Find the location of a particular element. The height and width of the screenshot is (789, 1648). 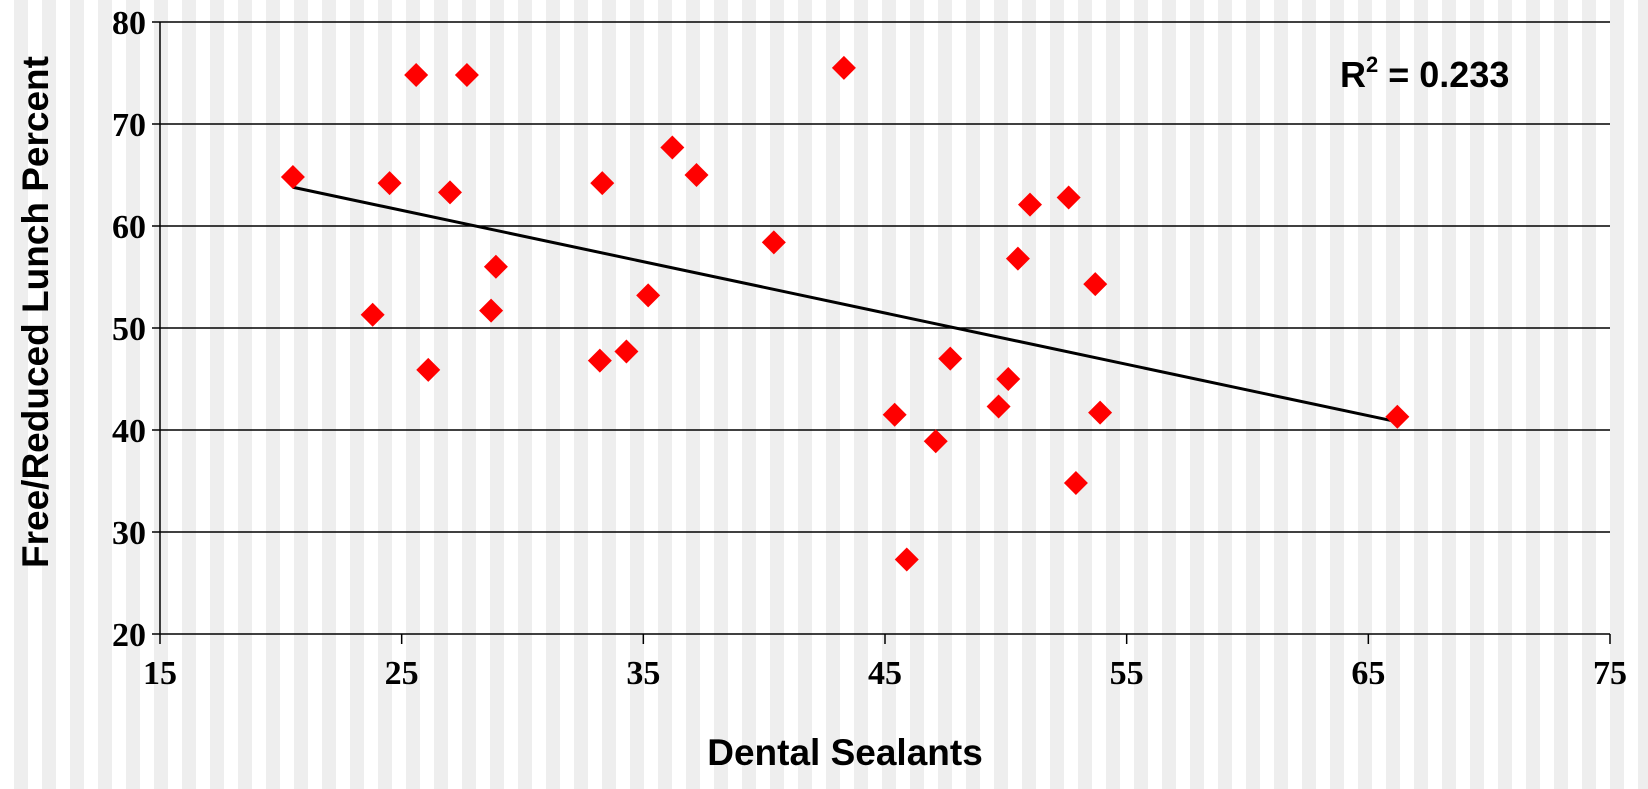

y-tick-label-60: 60 is located at coordinates (129, 227).